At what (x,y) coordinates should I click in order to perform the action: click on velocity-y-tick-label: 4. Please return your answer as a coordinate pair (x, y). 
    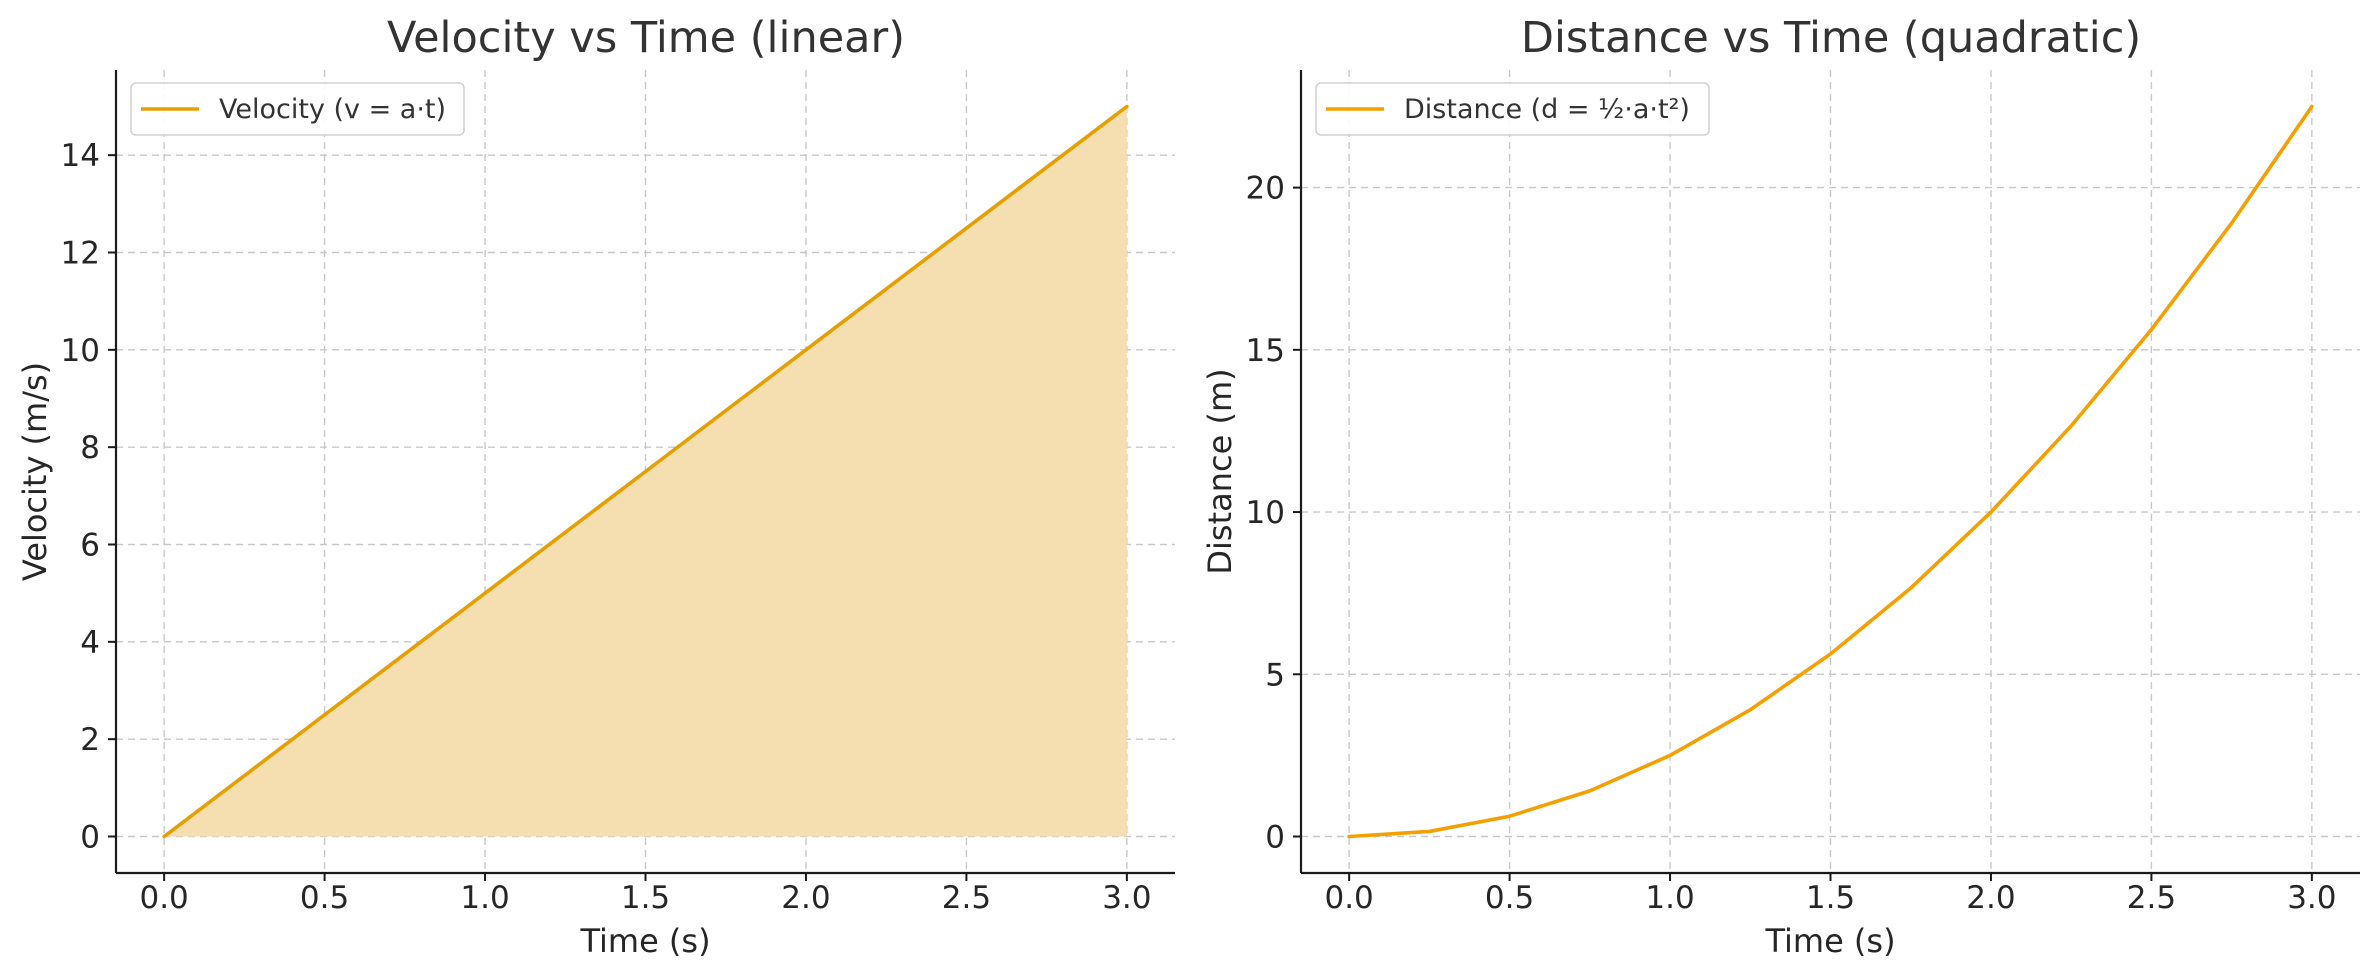
    Looking at the image, I should click on (90, 643).